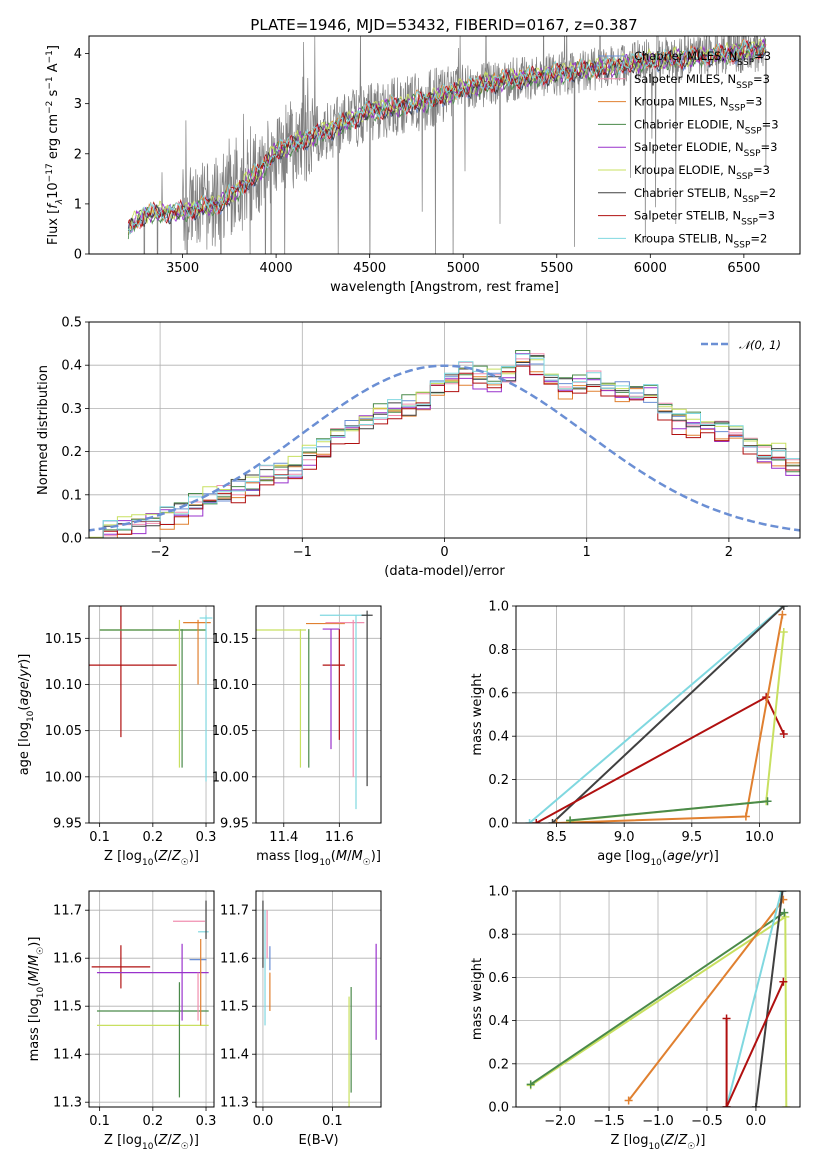 The image size is (819, 1170). I want to click on label-part: ], so click(53, 47).